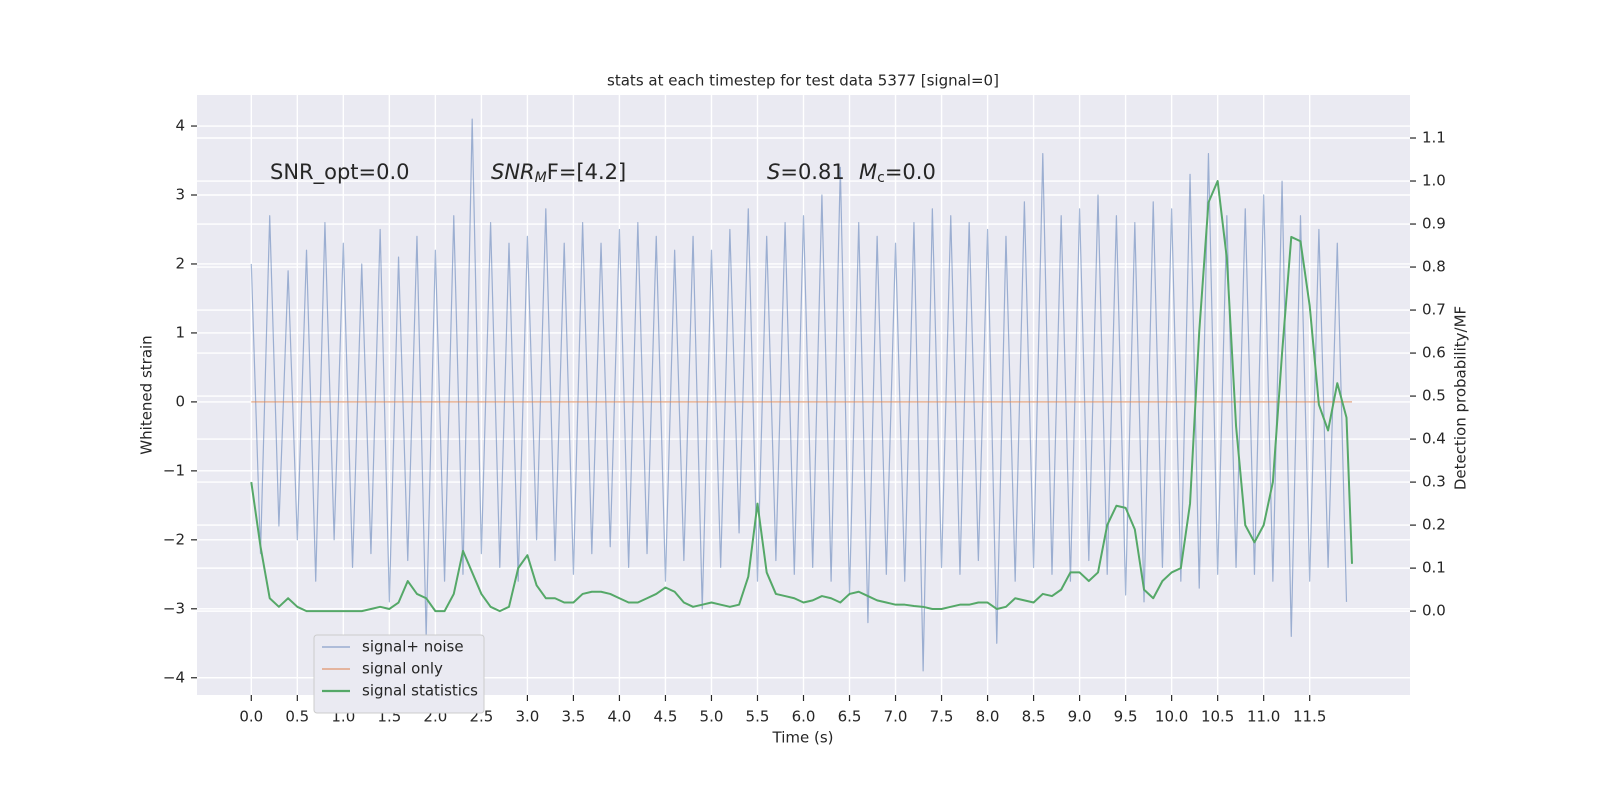 The height and width of the screenshot is (800, 1600). I want to click on x-tick-label: 10.0, so click(1171, 717).